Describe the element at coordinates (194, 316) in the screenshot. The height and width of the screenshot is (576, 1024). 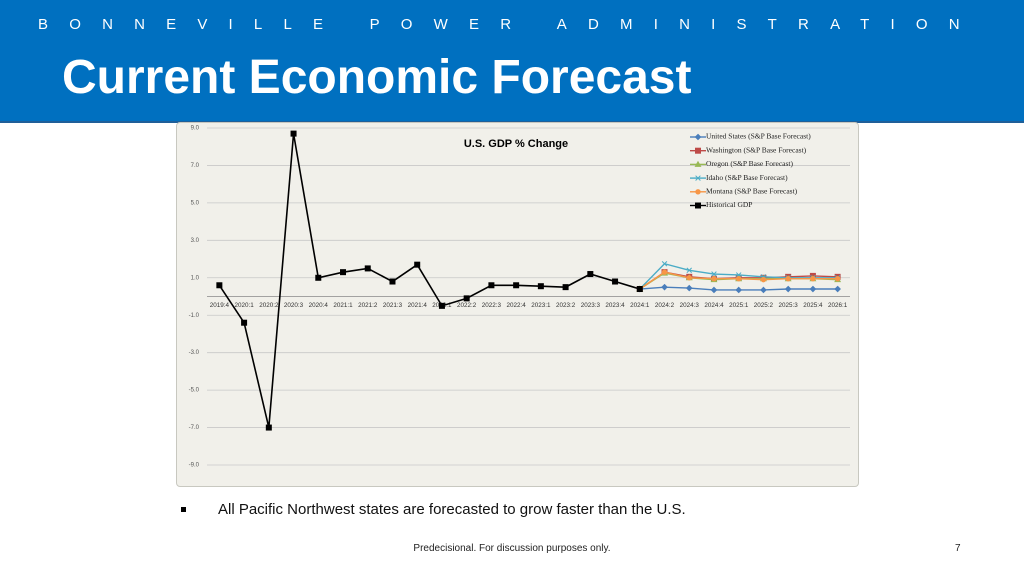
I see `y-tick-label: -1.0` at that location.